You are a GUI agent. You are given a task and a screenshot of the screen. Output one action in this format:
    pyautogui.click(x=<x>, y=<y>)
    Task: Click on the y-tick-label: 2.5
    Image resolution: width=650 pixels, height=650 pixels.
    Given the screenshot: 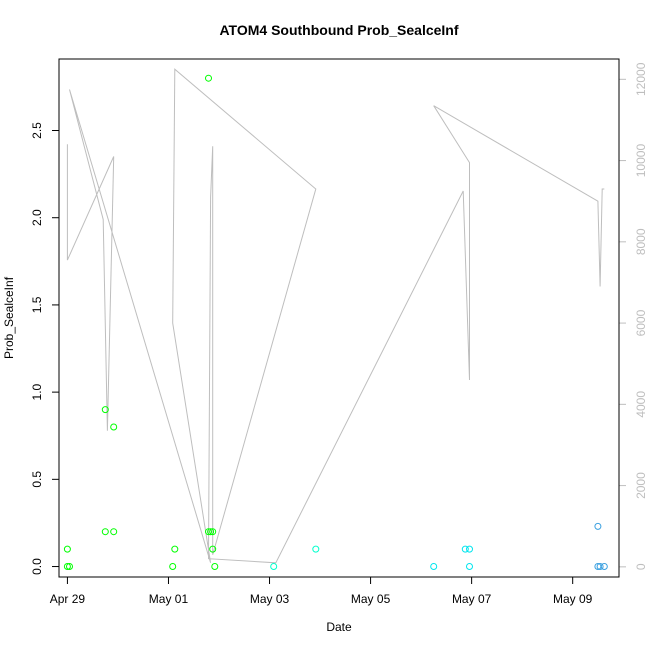 What is the action you would take?
    pyautogui.click(x=37, y=130)
    